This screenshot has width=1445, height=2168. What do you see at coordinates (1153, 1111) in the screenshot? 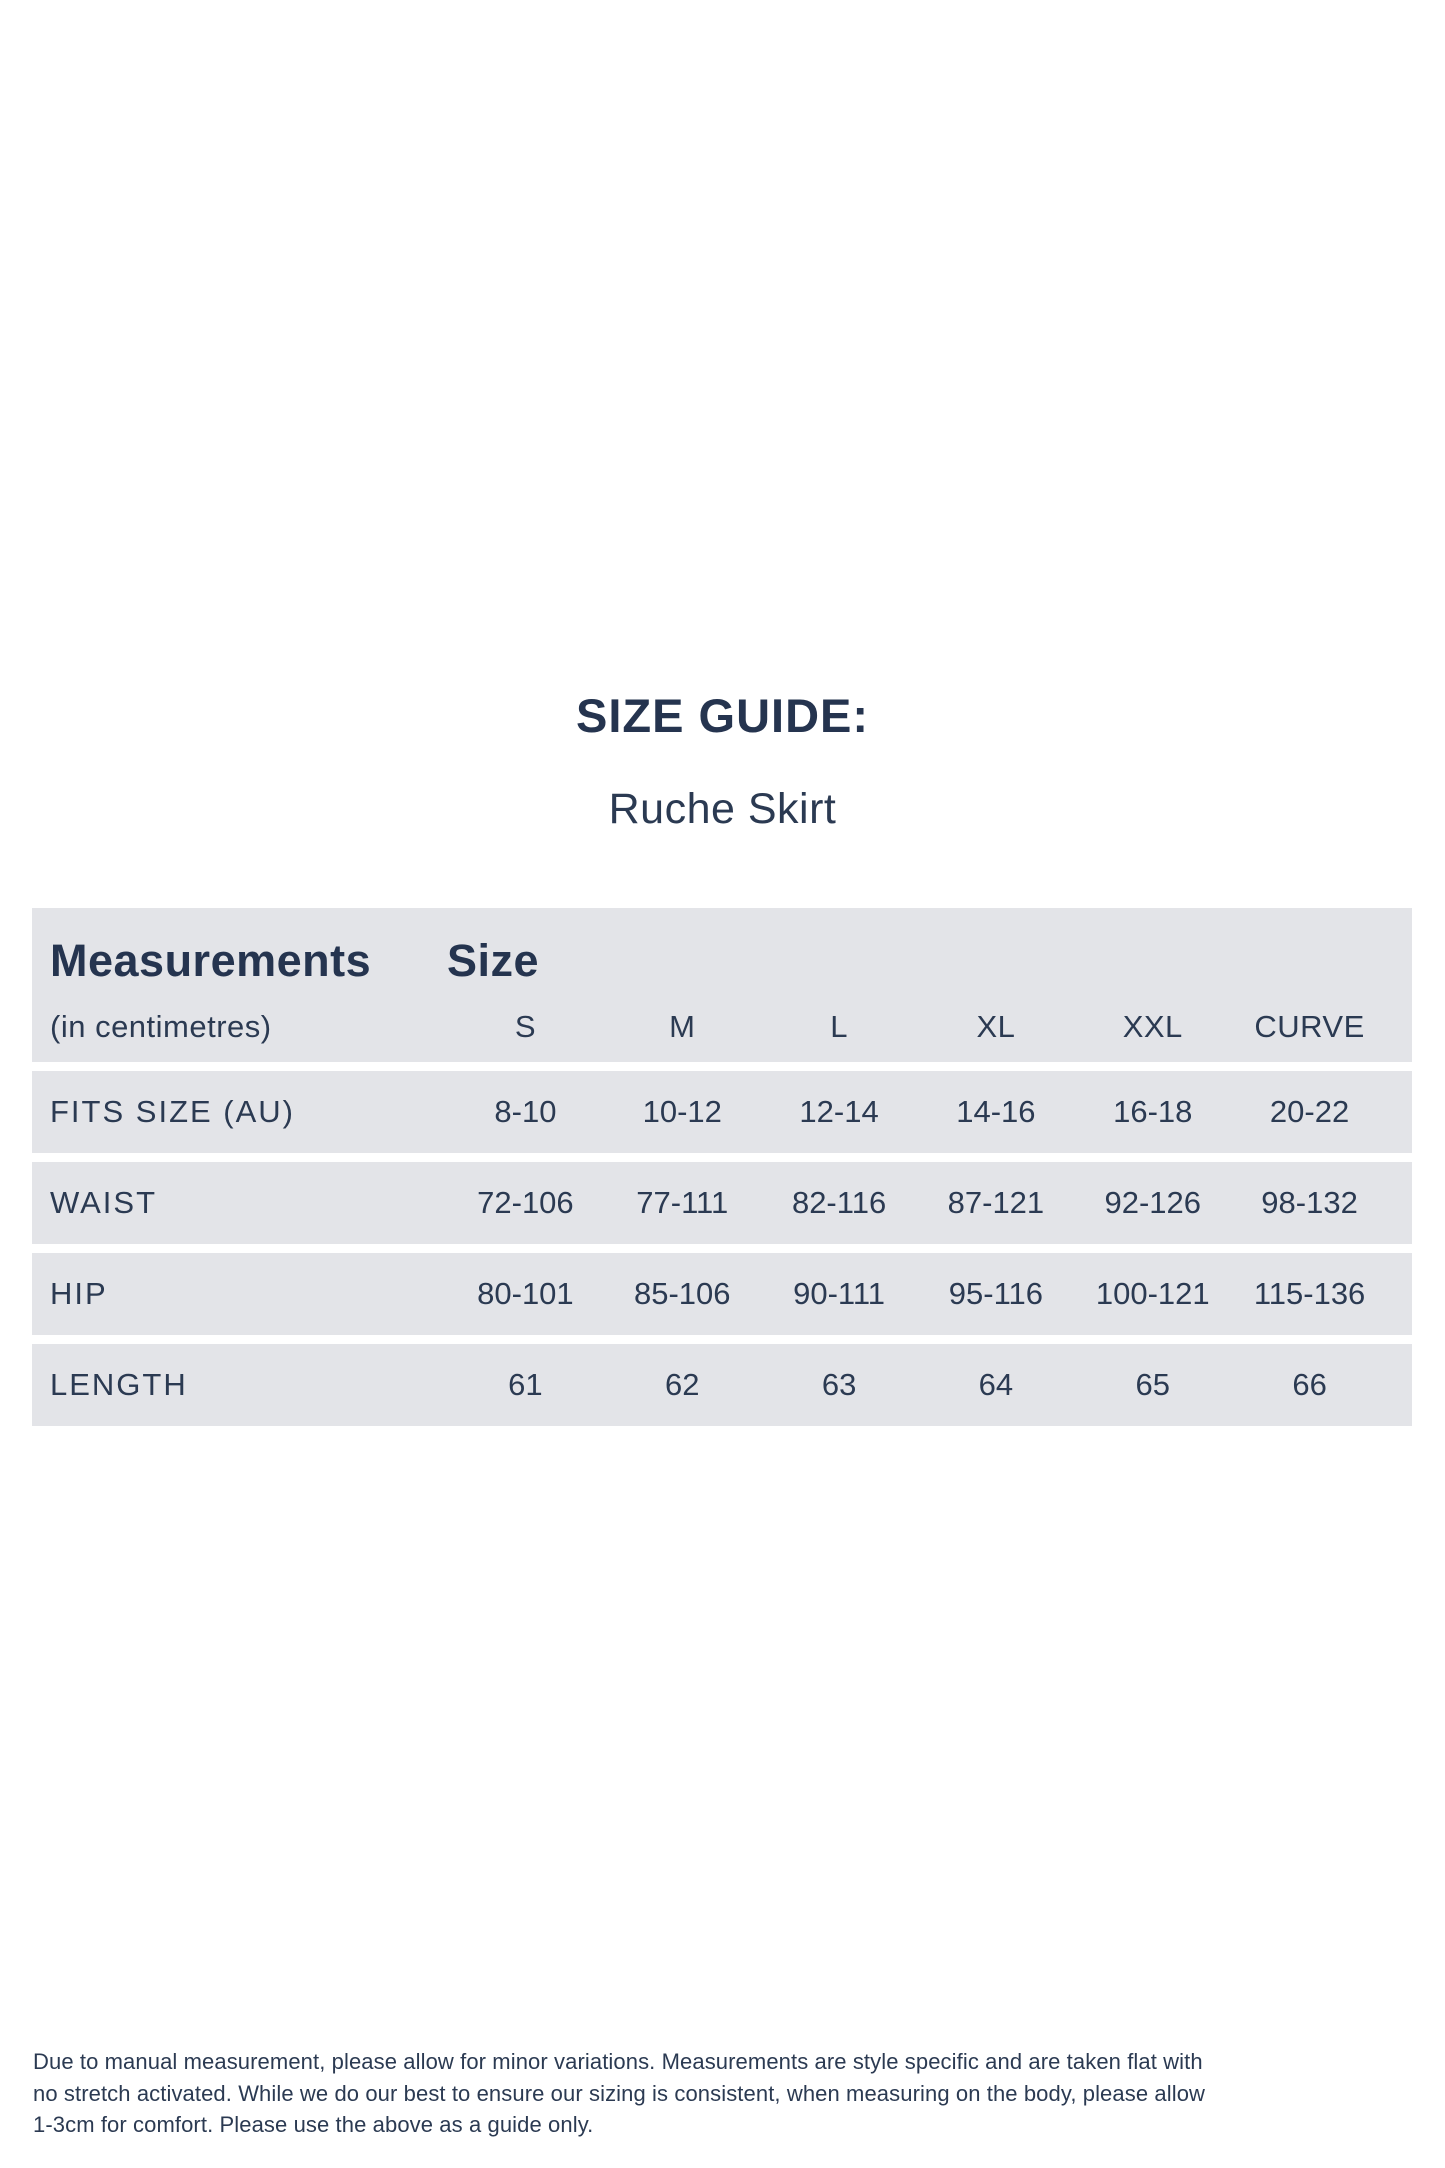
I see `cell-value: 16-18` at bounding box center [1153, 1111].